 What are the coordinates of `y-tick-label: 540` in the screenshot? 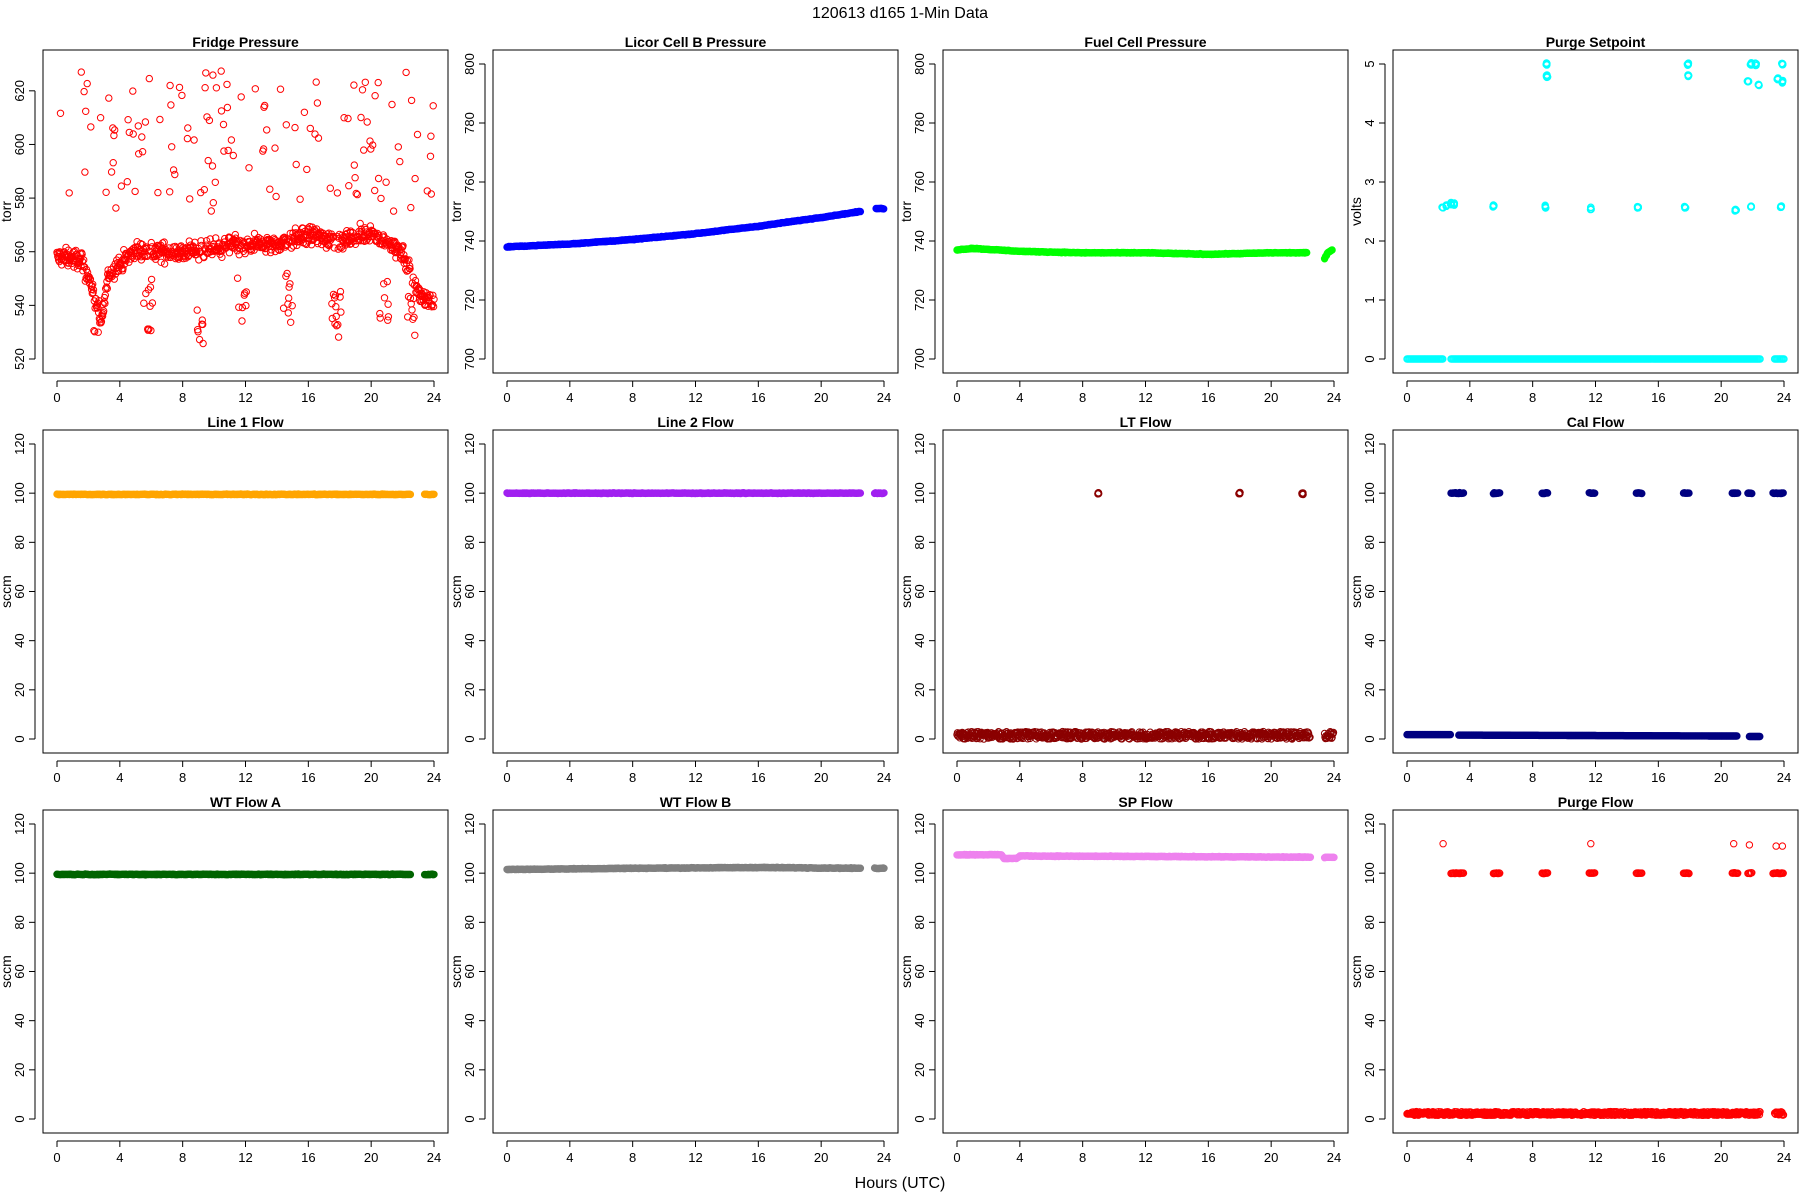 It's located at (19, 306).